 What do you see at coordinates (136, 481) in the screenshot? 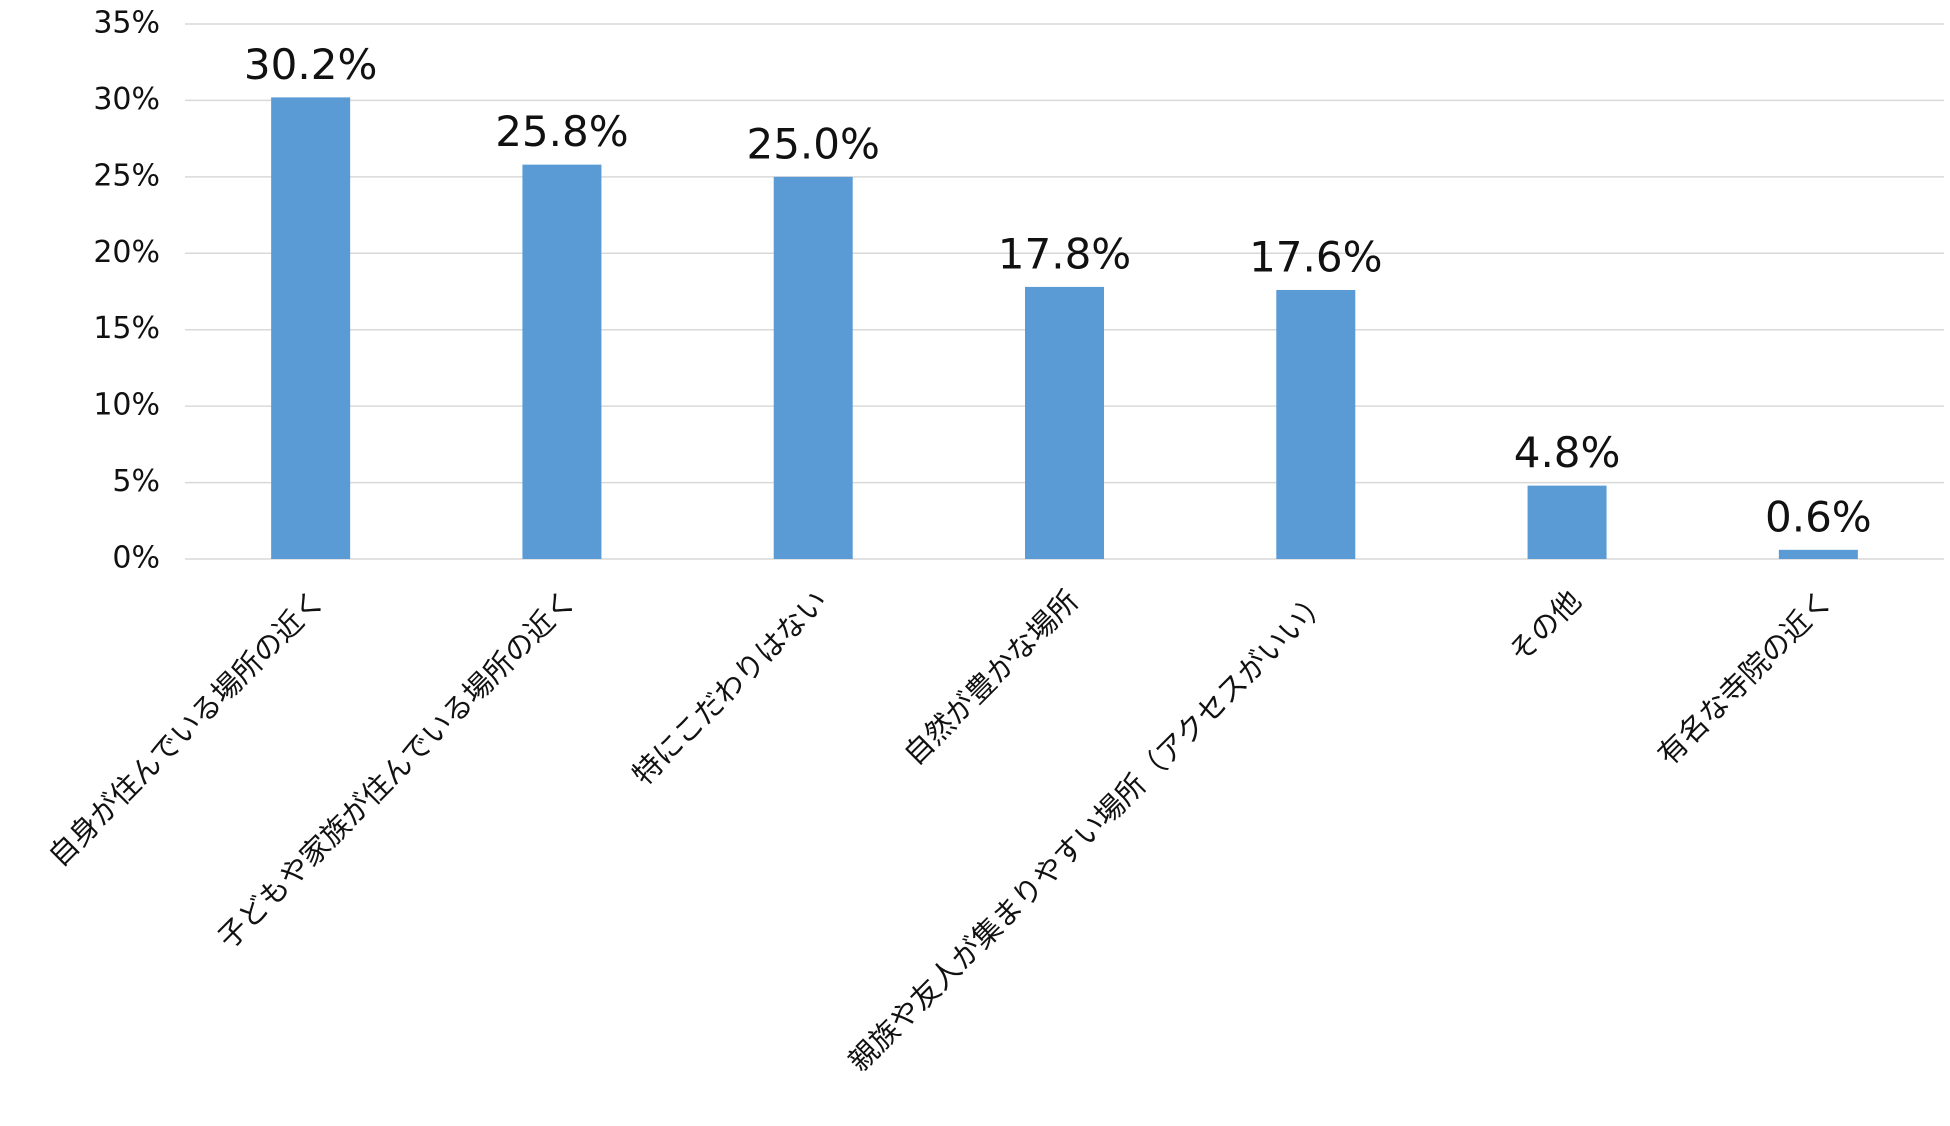
I see `y-tick-label: 5%` at bounding box center [136, 481].